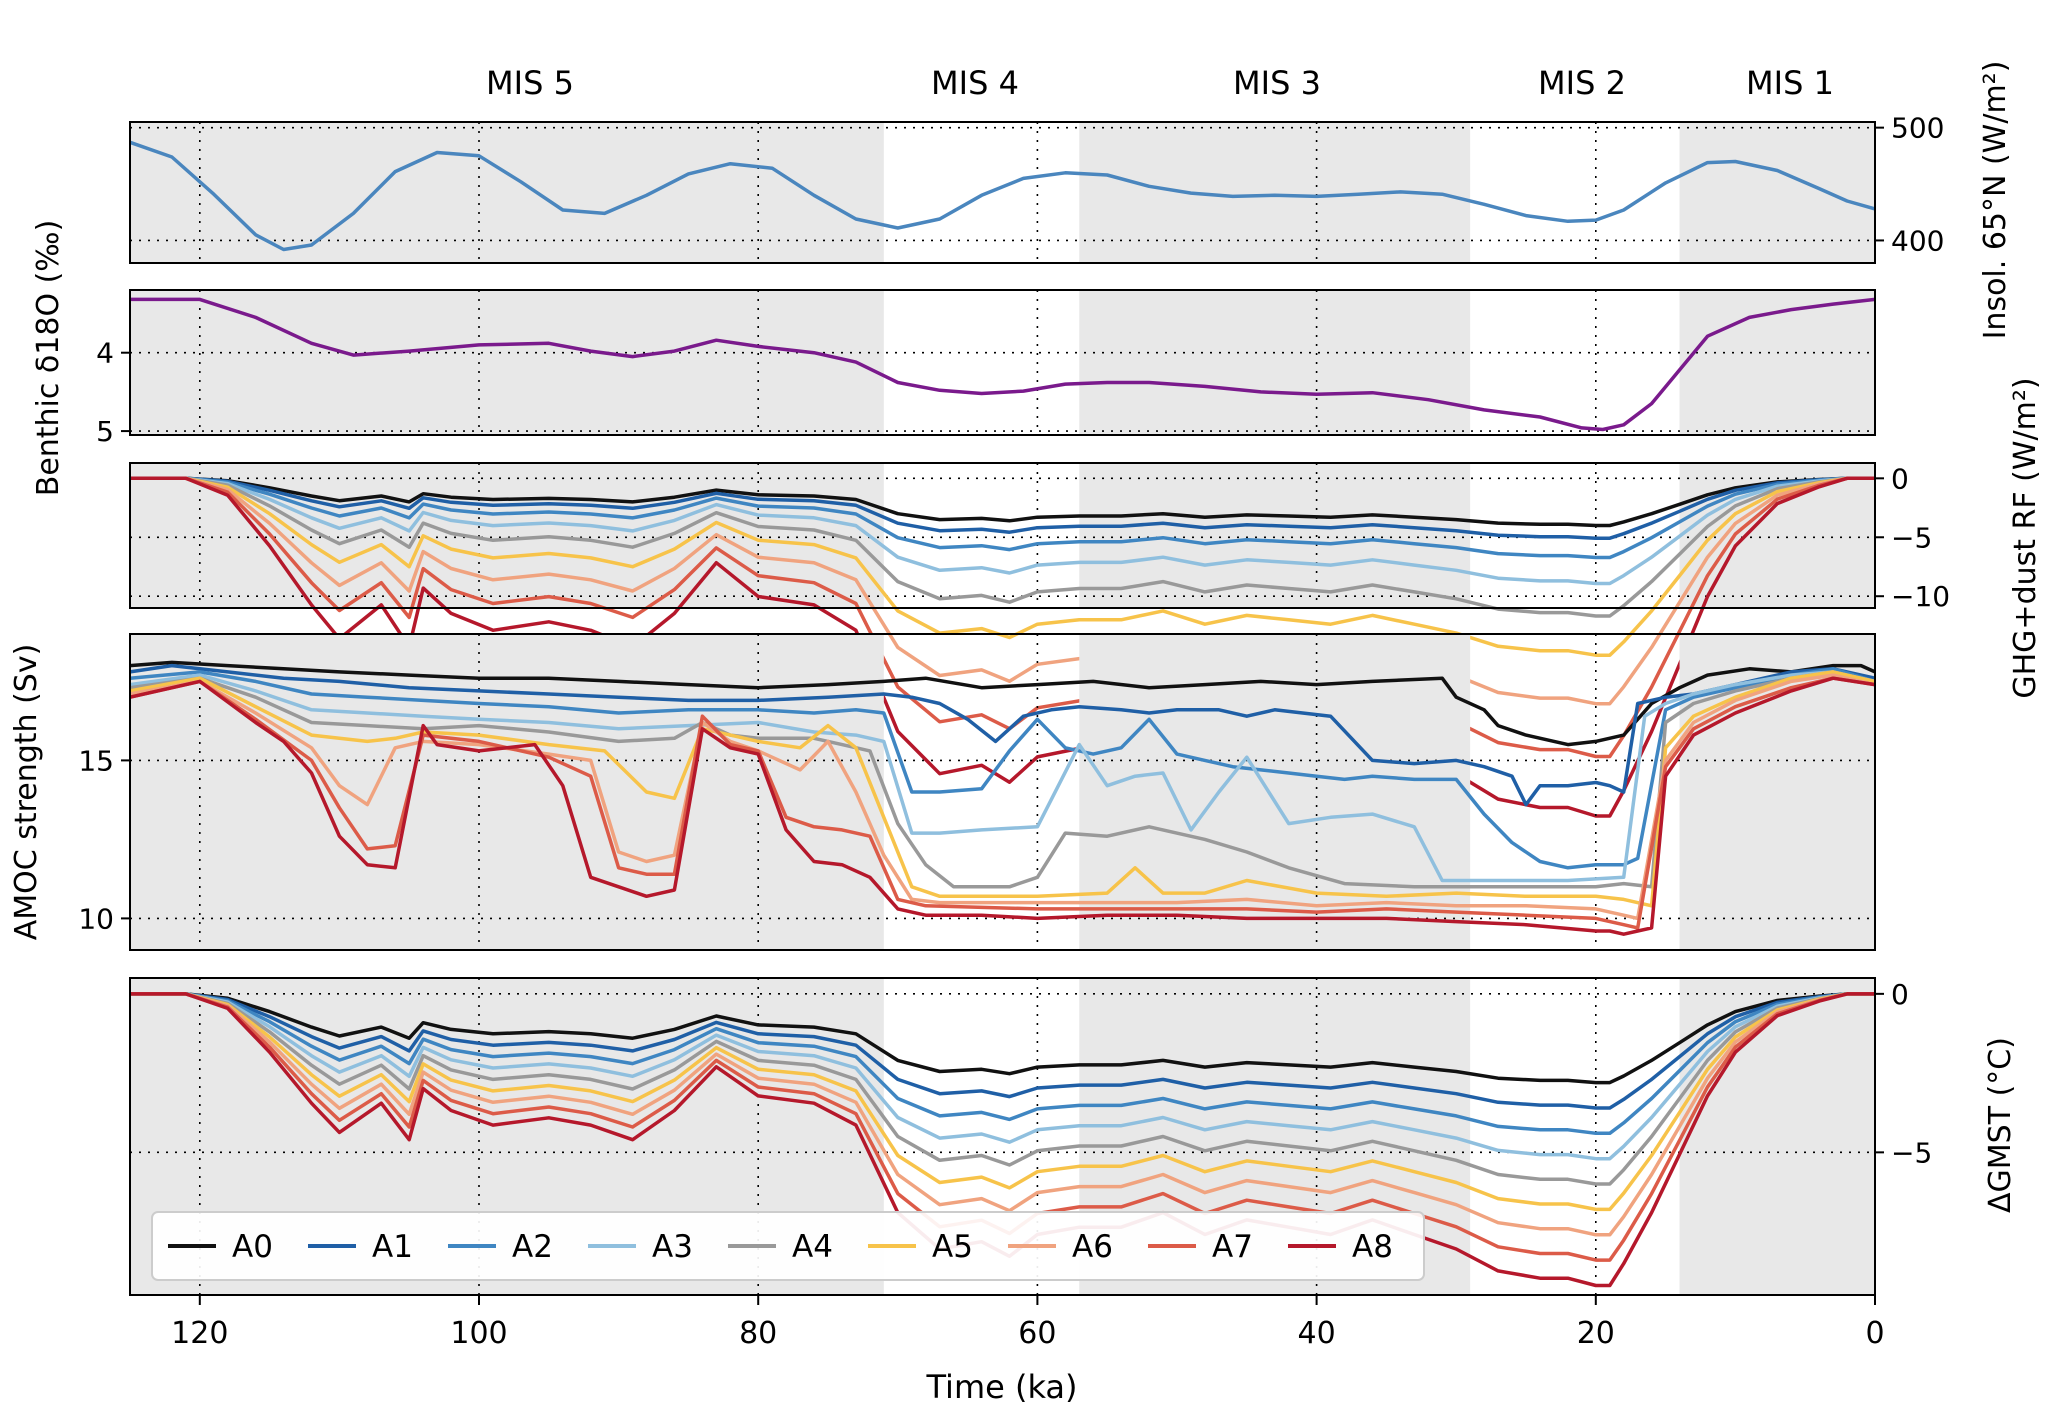 The image size is (2067, 1420). Describe the element at coordinates (1232, 1247) in the screenshot. I see `legend-label-a7: A7` at that location.